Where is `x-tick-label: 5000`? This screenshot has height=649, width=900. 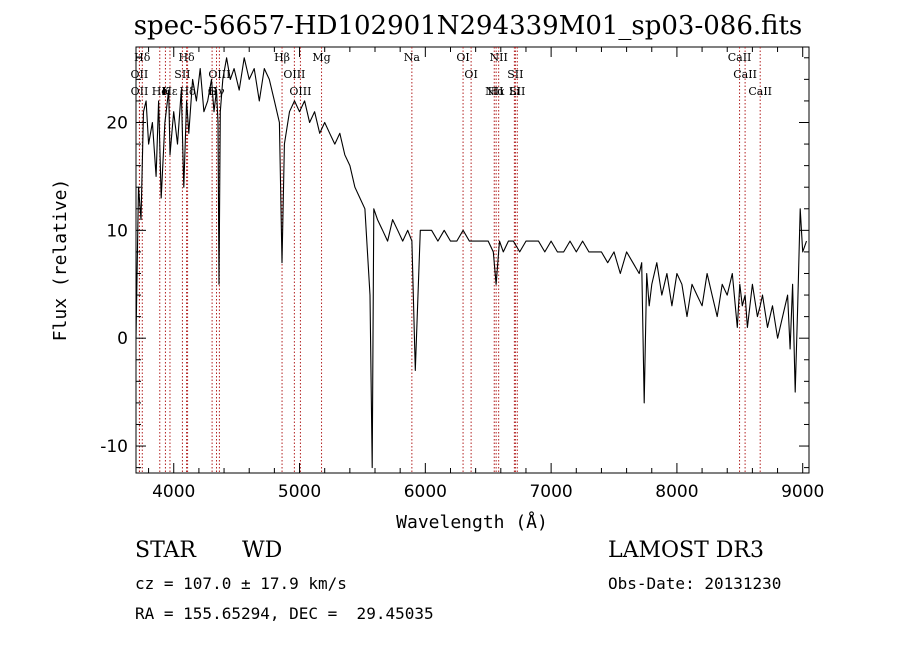
x-tick-label: 5000 is located at coordinates (299, 492).